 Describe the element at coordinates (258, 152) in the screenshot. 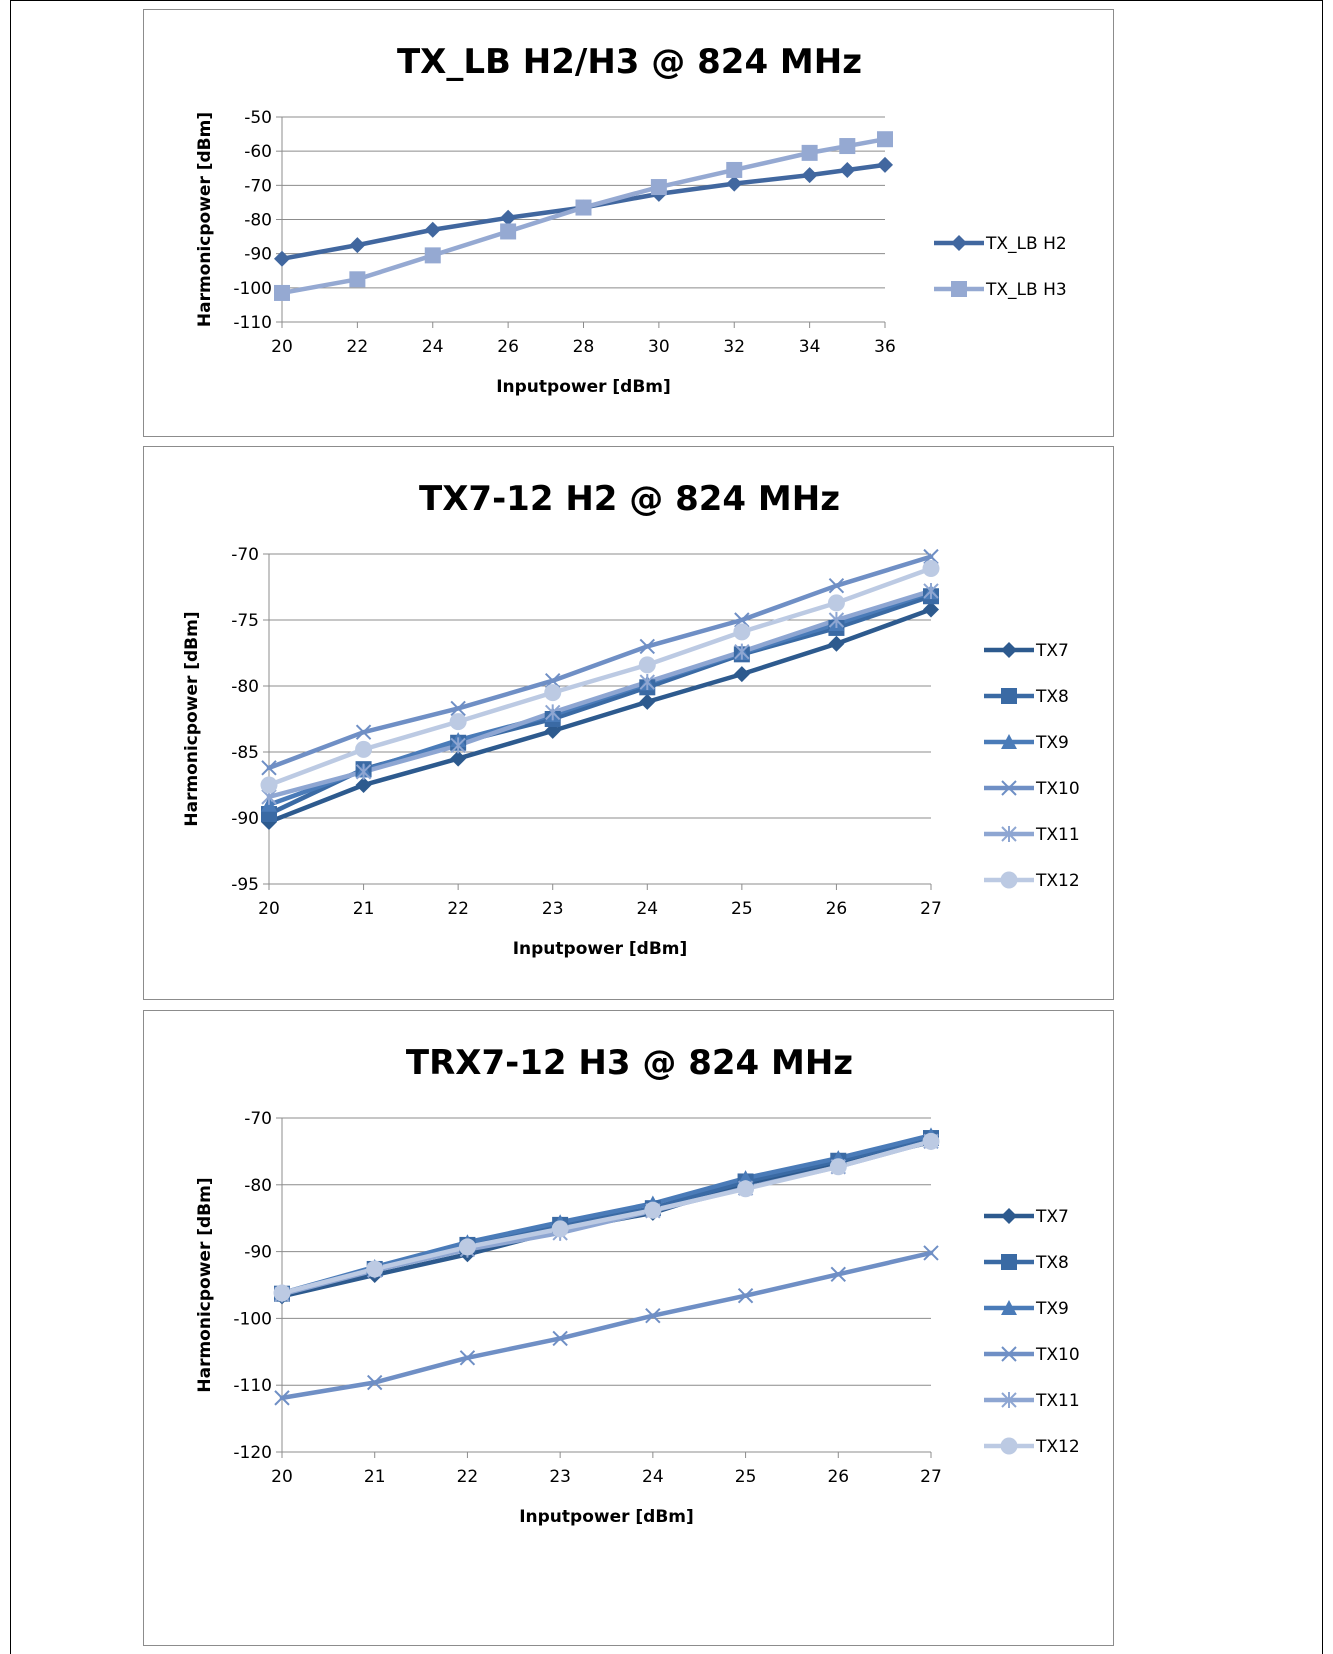

I see `y-tick-label: -60` at that location.